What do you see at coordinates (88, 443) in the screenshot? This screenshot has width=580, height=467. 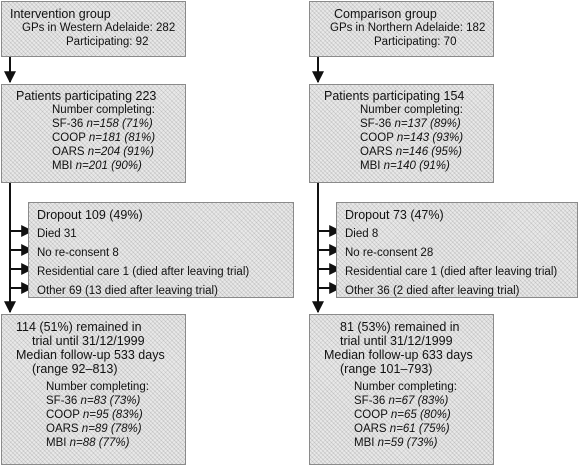 I see `intervention-remained-mbi: MBI n=88 (77%)` at bounding box center [88, 443].